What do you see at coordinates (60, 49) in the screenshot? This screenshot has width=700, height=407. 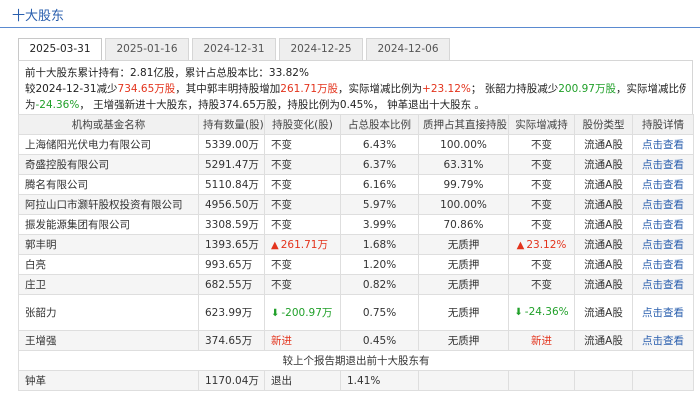 I see `tab-2025-03-31: 2025-03-31` at bounding box center [60, 49].